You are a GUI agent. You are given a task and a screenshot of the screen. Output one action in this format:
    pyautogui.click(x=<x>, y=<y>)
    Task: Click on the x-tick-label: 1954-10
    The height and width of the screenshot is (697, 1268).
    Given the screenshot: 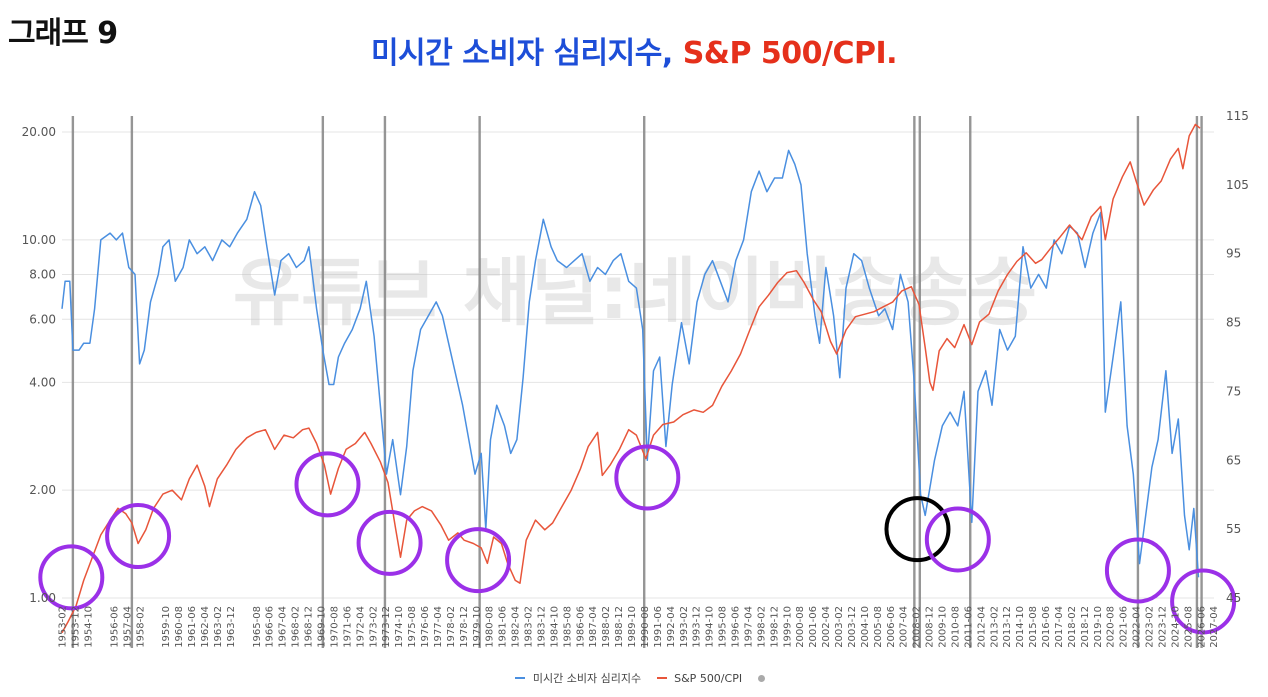 What is the action you would take?
    pyautogui.click(x=89, y=627)
    